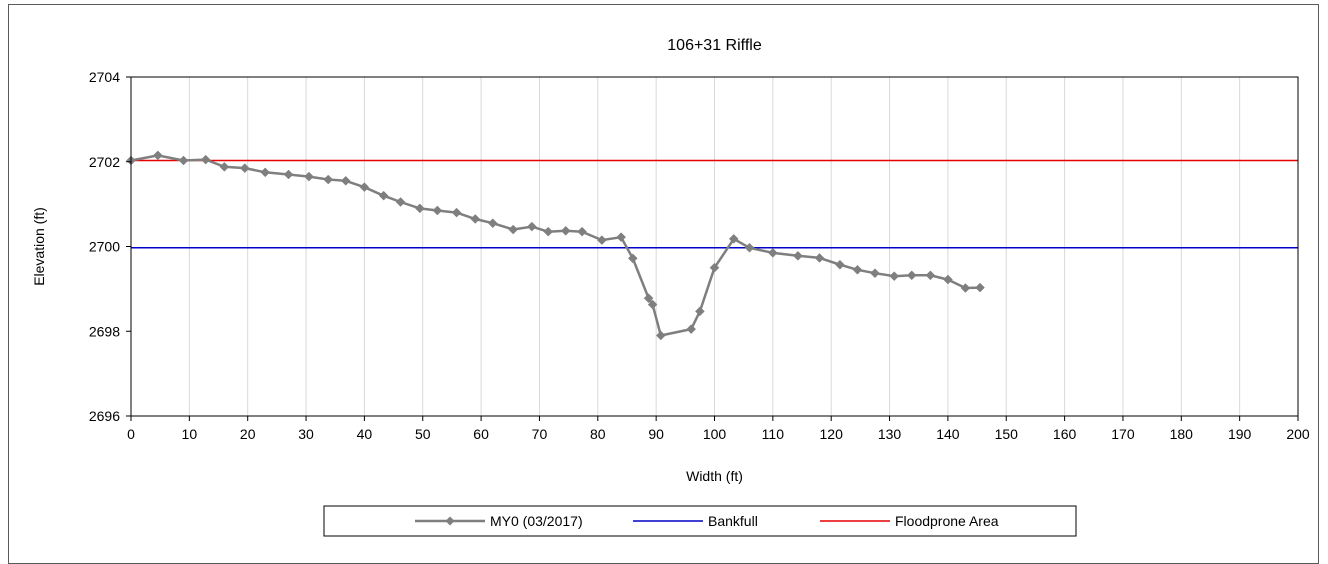  Describe the element at coordinates (131, 434) in the screenshot. I see `x-tick-label: 0` at that location.